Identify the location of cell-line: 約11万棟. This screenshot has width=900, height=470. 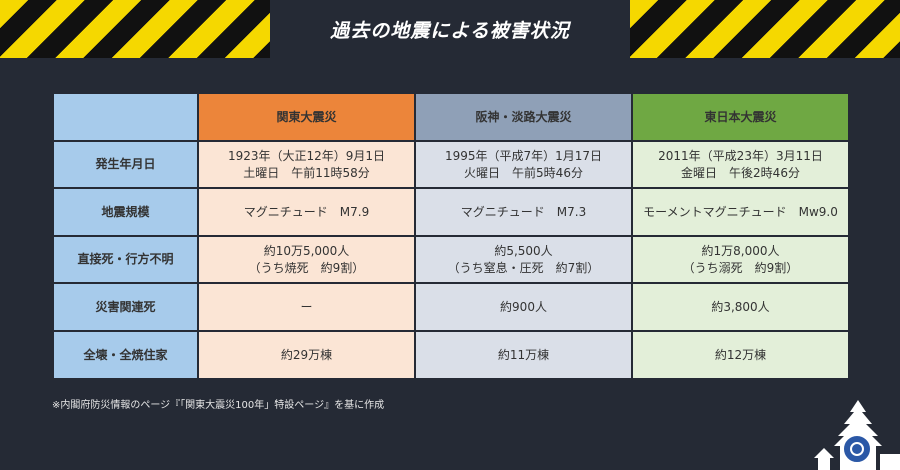
(523, 354).